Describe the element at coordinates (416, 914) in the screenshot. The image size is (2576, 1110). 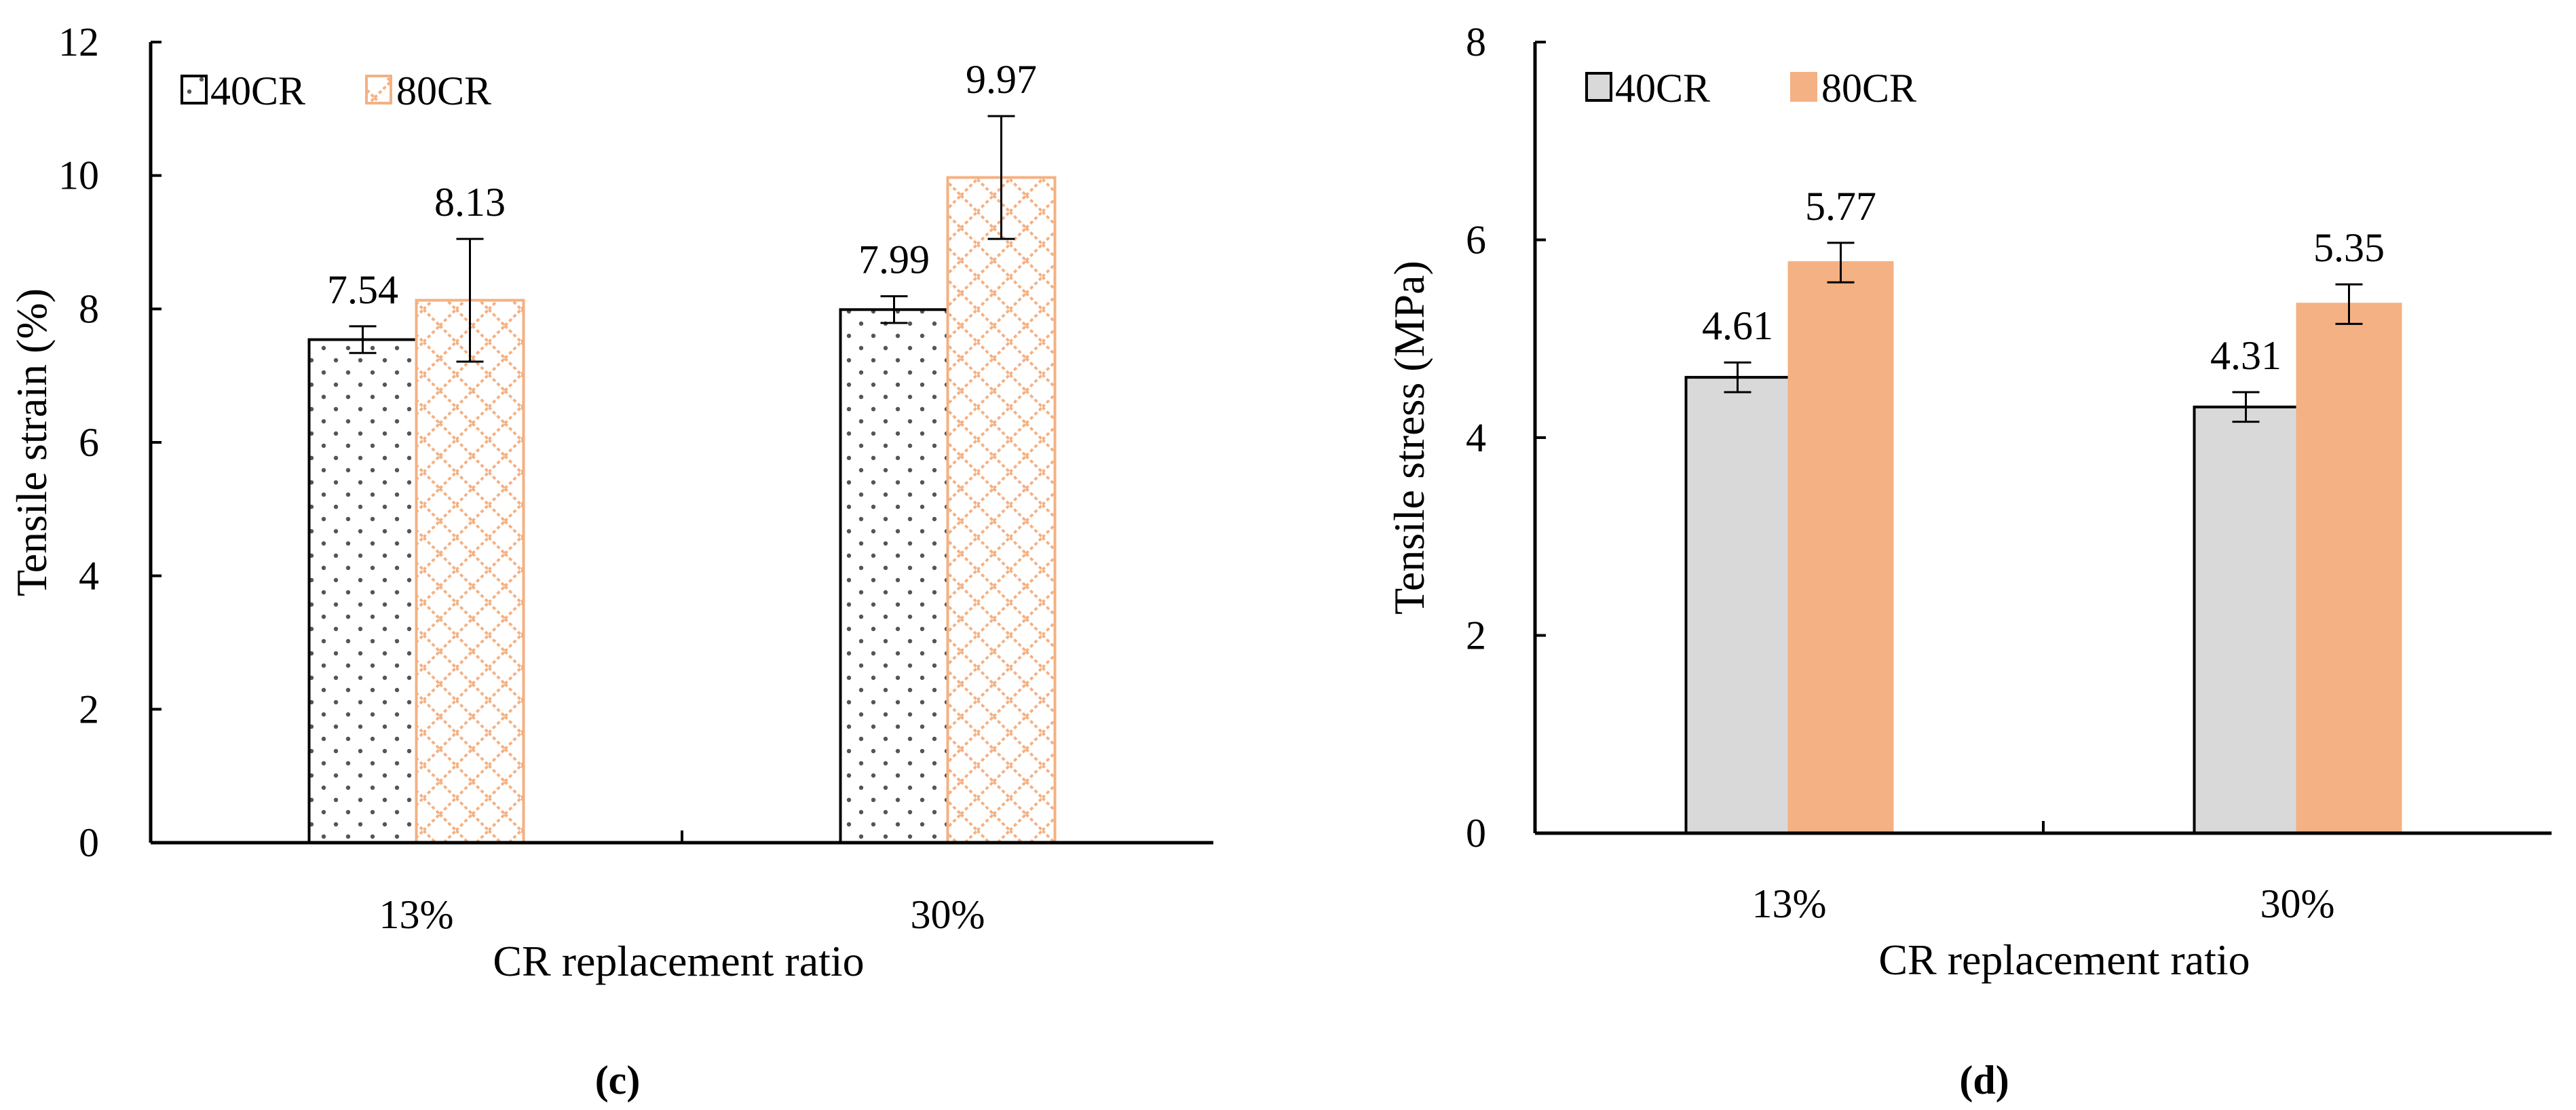
I see `x-tick-label-c: 13%` at that location.